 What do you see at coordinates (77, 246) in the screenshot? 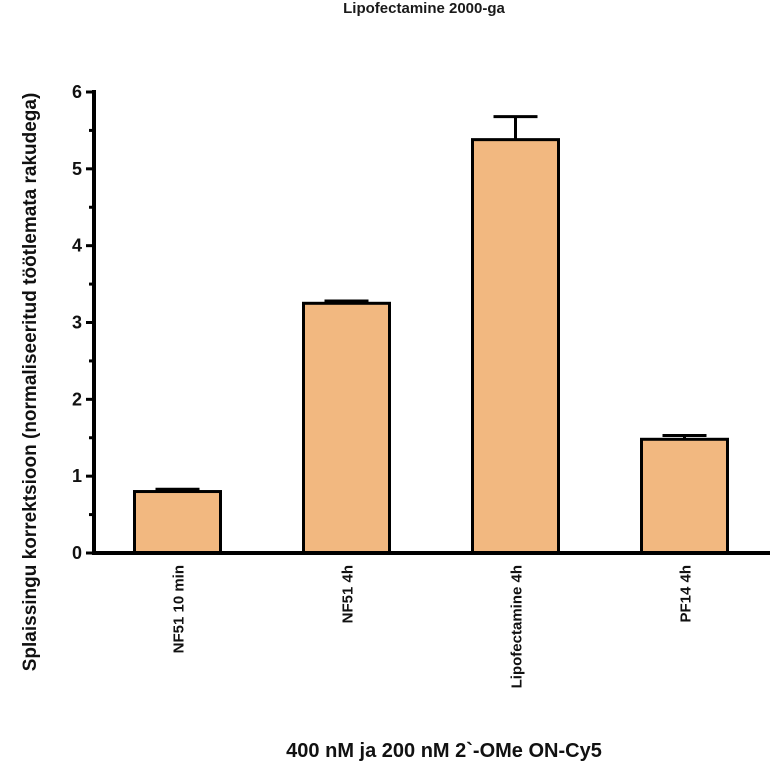
I see `y-tick-label: 4` at bounding box center [77, 246].